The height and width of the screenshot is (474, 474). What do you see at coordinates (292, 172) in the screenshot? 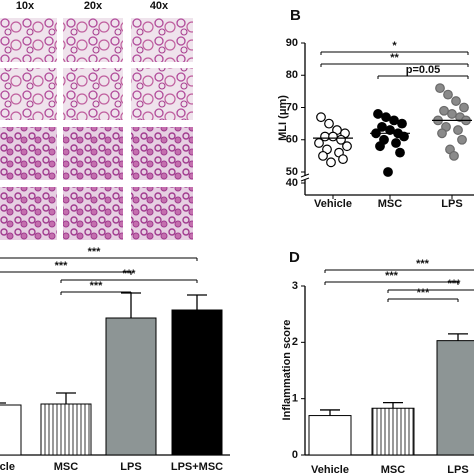
I see `y-tick-label: 50` at bounding box center [292, 172].